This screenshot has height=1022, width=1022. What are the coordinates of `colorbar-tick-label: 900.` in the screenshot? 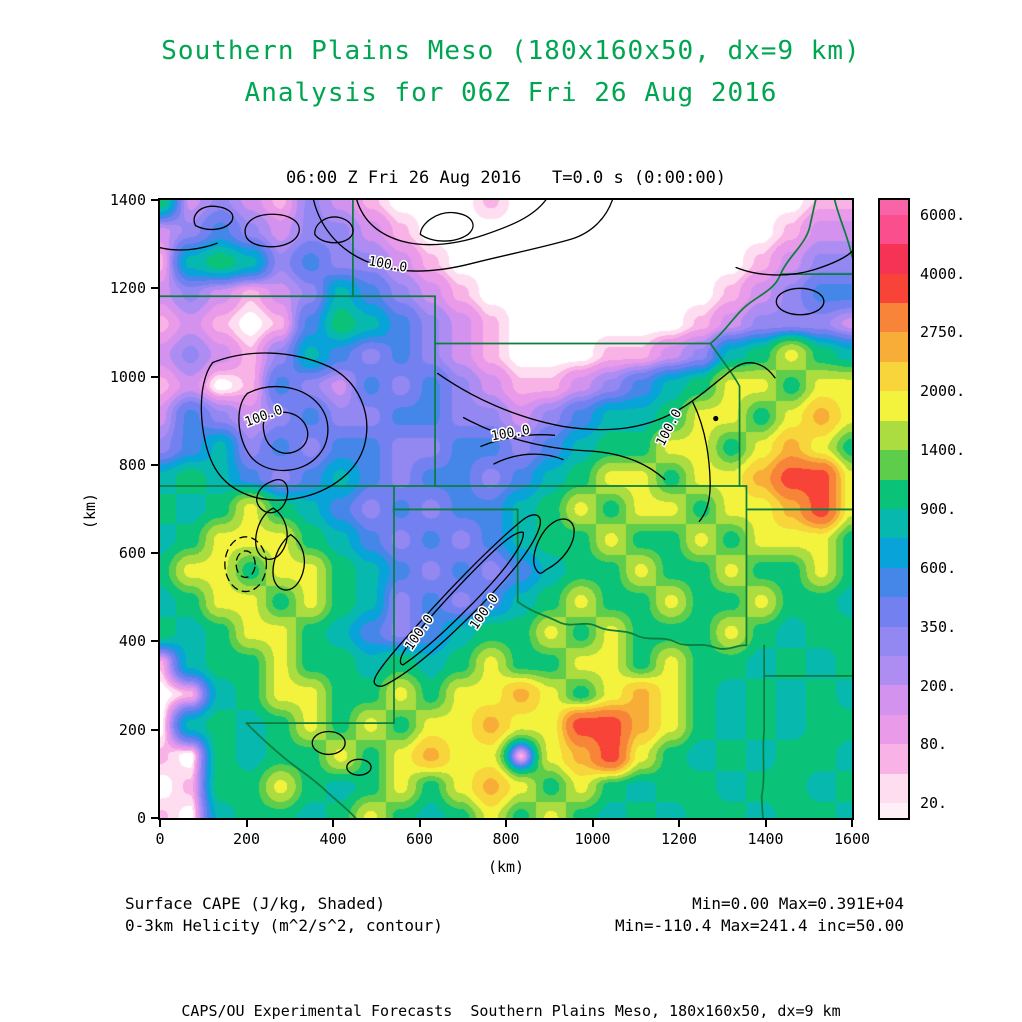 It's located at (938, 509).